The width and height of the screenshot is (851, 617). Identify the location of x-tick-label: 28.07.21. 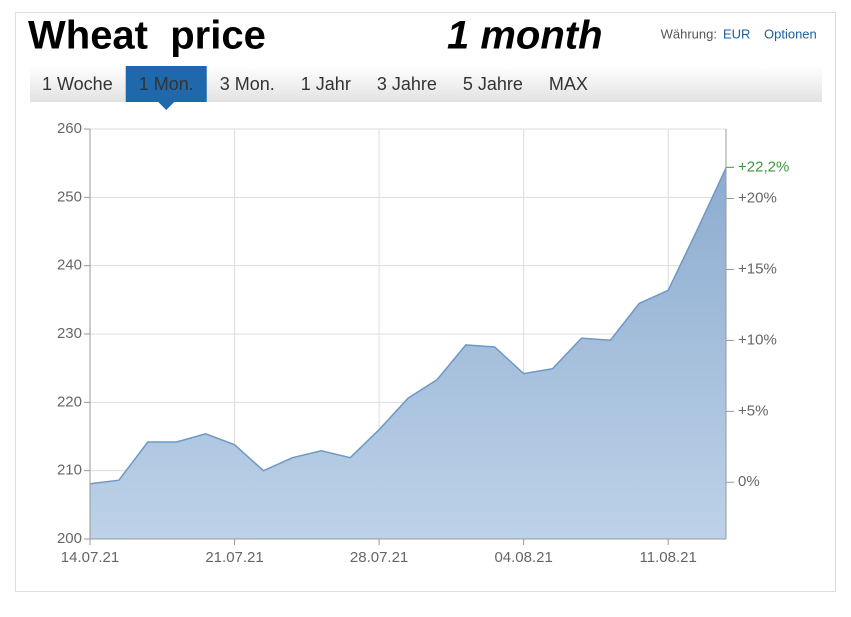
(379, 557).